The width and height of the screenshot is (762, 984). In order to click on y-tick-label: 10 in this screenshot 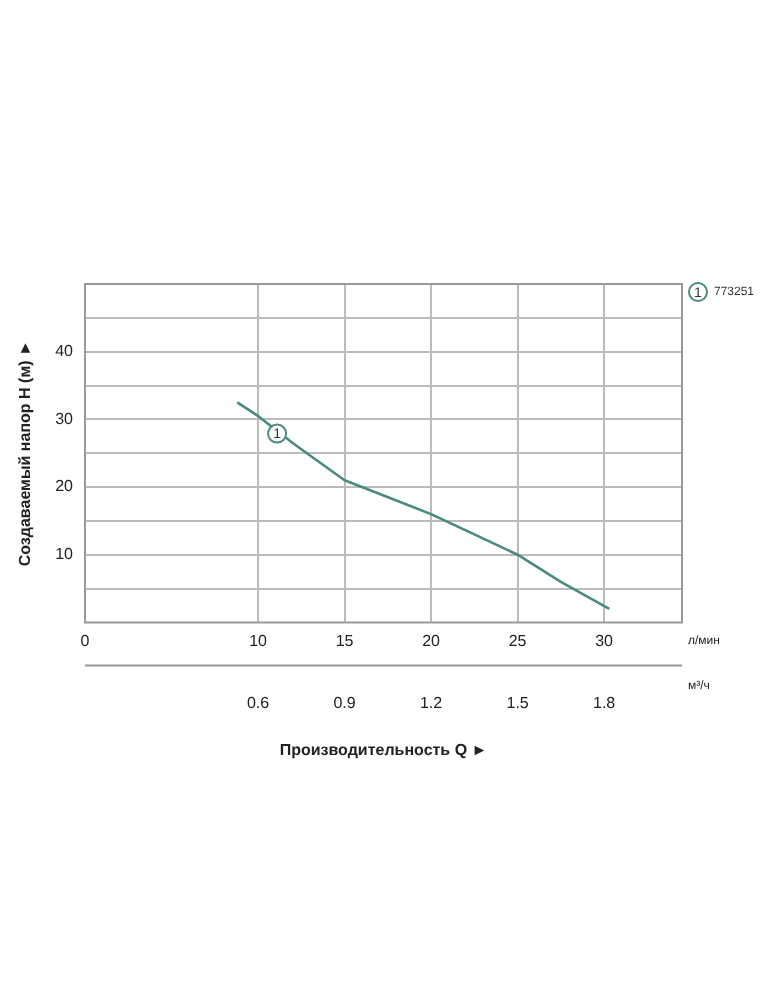, I will do `click(65, 554)`.